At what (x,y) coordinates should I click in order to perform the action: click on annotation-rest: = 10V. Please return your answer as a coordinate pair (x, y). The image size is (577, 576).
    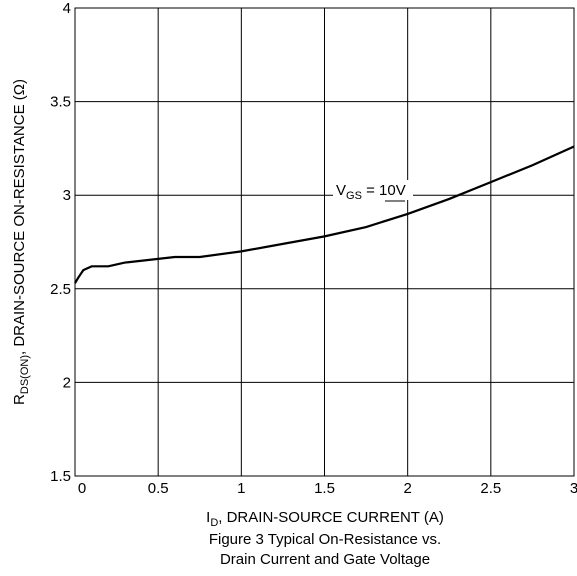
    Looking at the image, I should click on (384, 190).